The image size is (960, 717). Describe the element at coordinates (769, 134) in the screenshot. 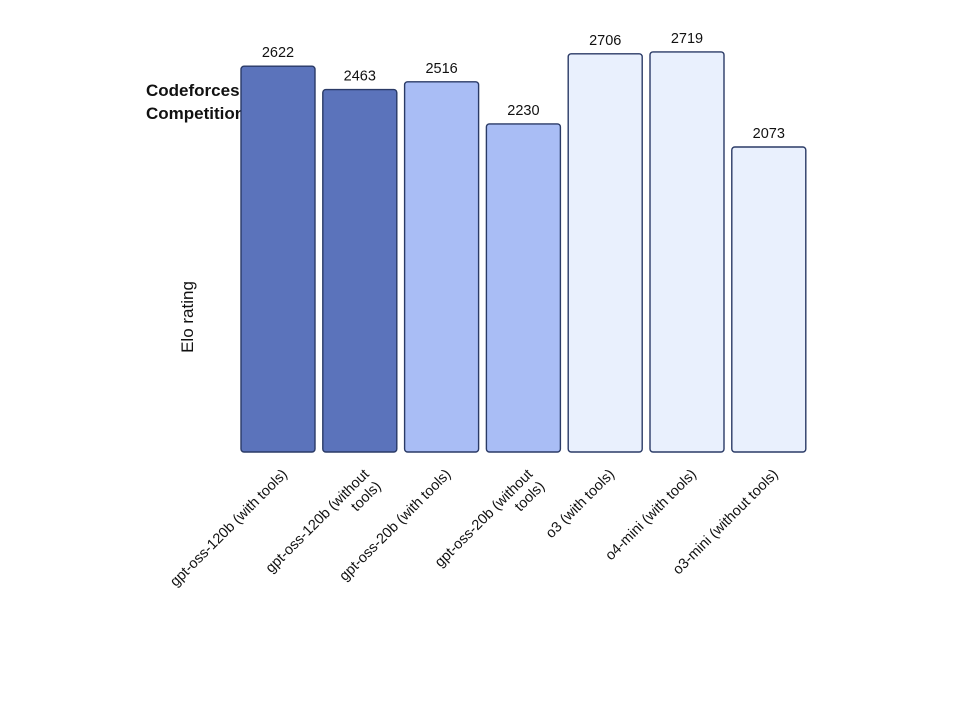

I see `value-label-o3-mini-without-tools: 2073` at that location.